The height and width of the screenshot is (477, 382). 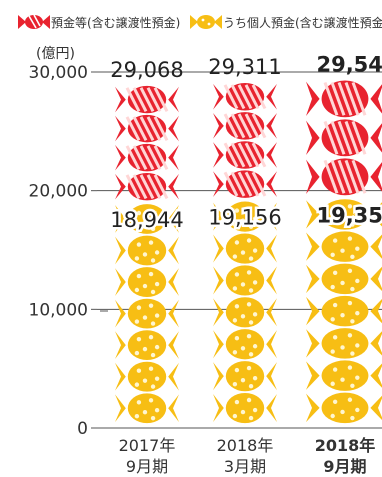 I want to click on legend-label-deposits: 預金等(含む譲渡性預金), so click(x=115, y=22).